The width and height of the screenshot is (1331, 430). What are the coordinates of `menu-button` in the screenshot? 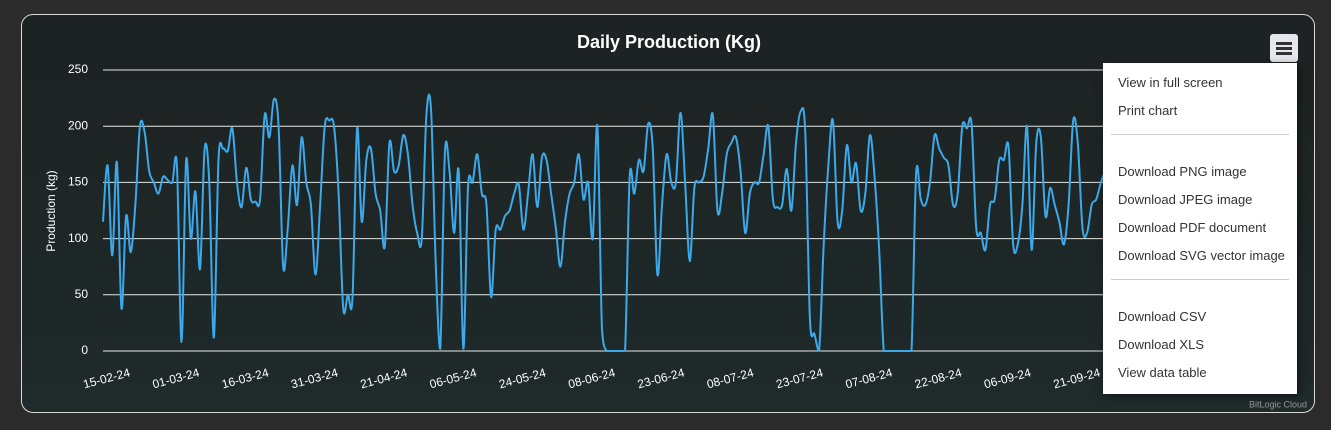 It's located at (1284, 48).